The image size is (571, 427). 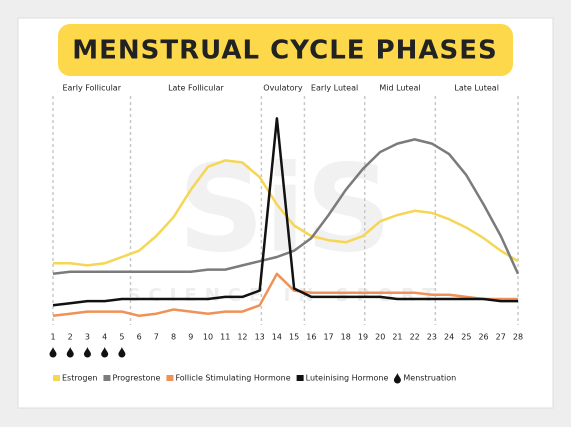 What do you see at coordinates (277, 337) in the screenshot?
I see `x-tick-label: 14` at bounding box center [277, 337].